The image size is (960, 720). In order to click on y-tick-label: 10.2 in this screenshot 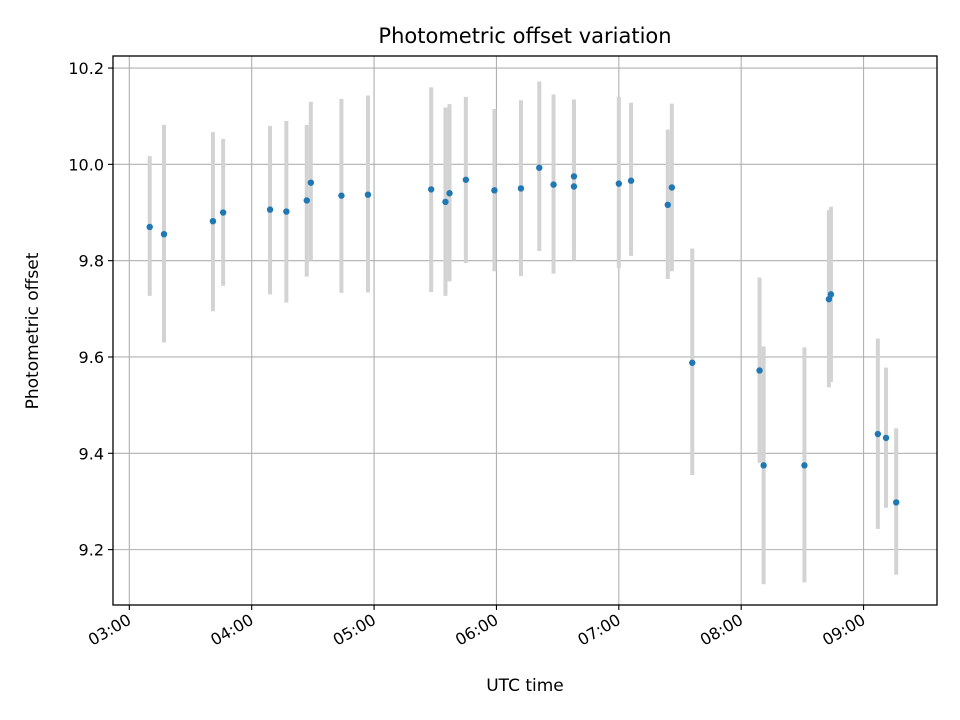, I will do `click(86, 68)`.